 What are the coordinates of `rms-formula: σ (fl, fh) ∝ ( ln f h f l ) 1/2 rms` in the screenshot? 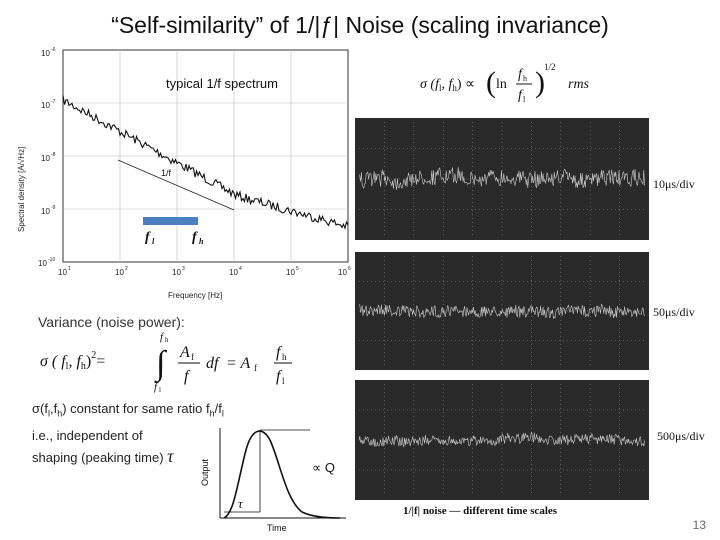 It's located at (505, 83).